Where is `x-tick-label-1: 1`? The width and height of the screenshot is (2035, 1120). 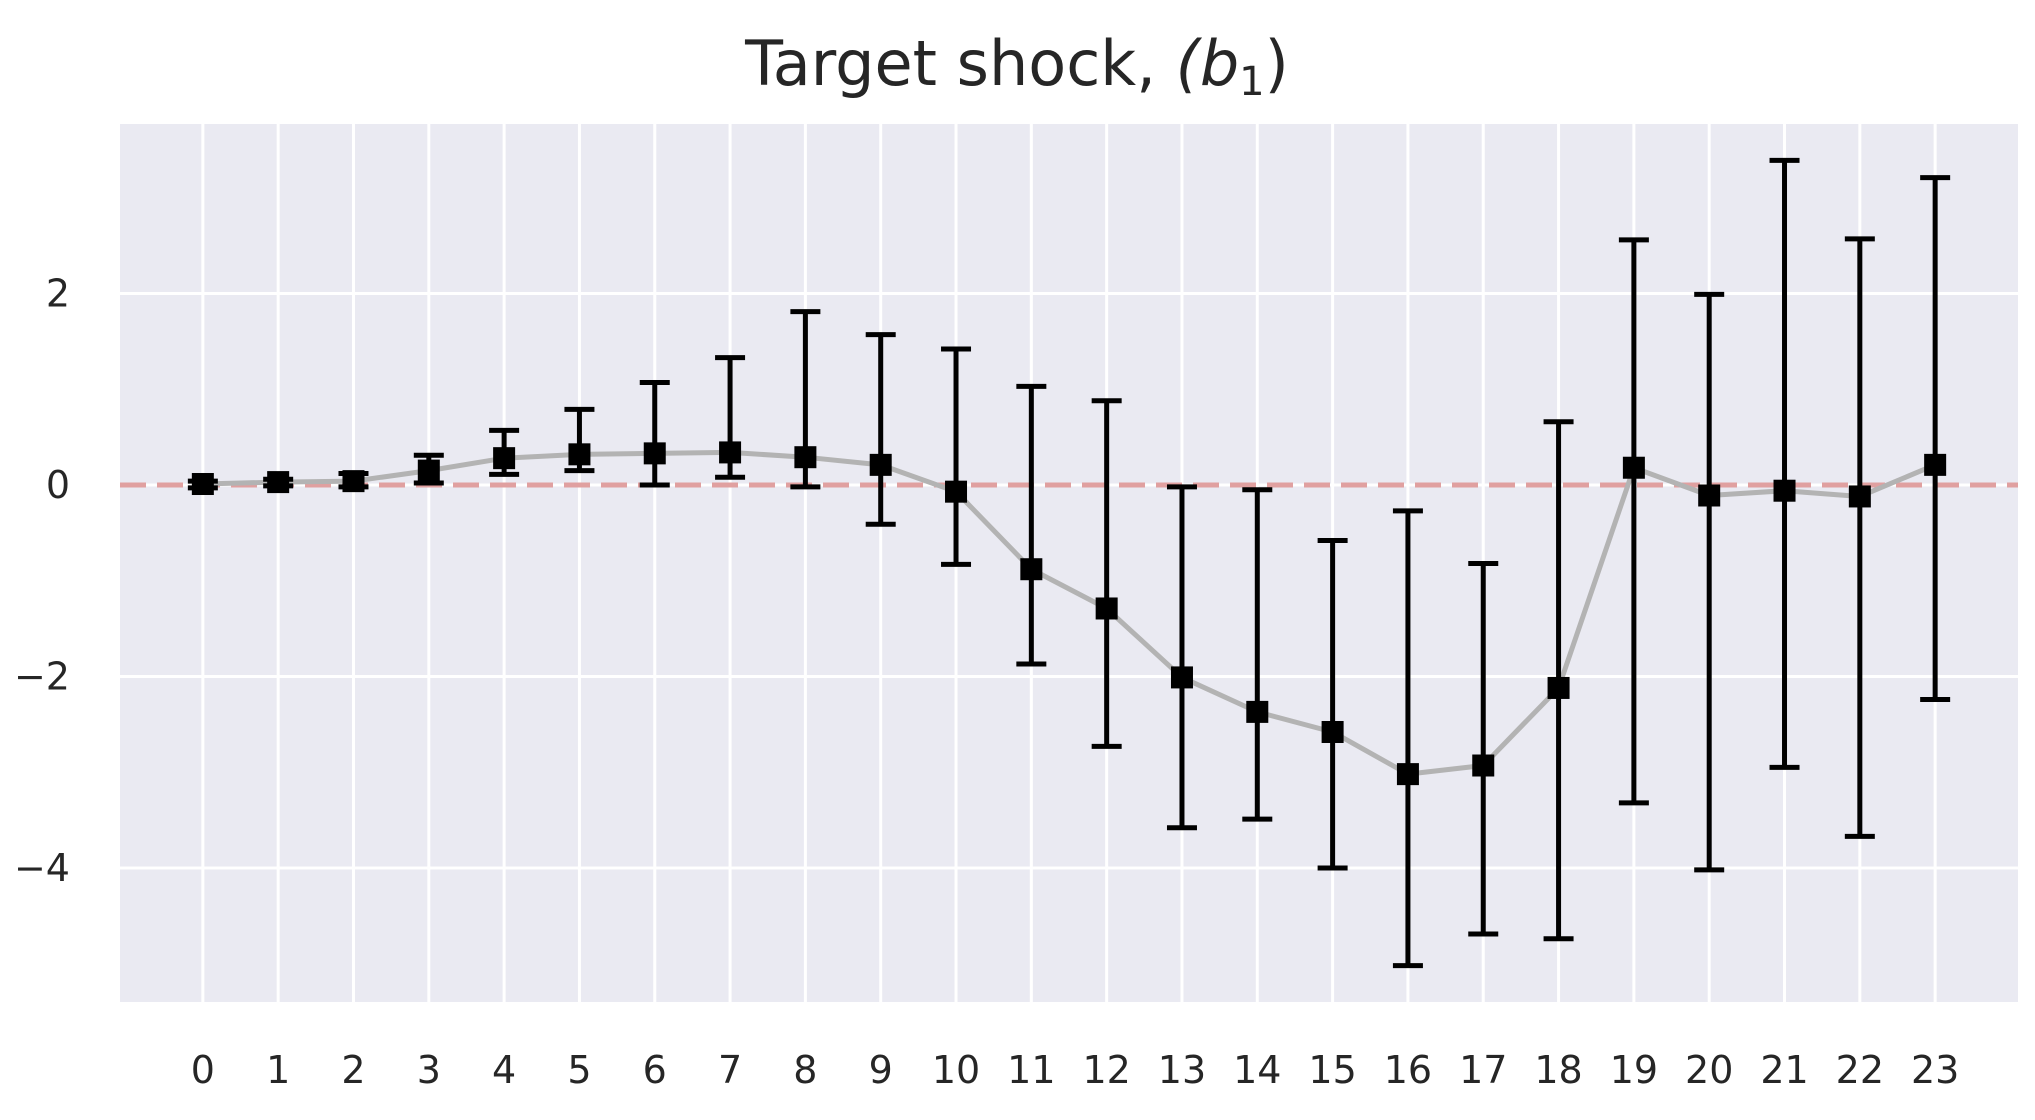 x-tick-label-1: 1 is located at coordinates (278, 1070).